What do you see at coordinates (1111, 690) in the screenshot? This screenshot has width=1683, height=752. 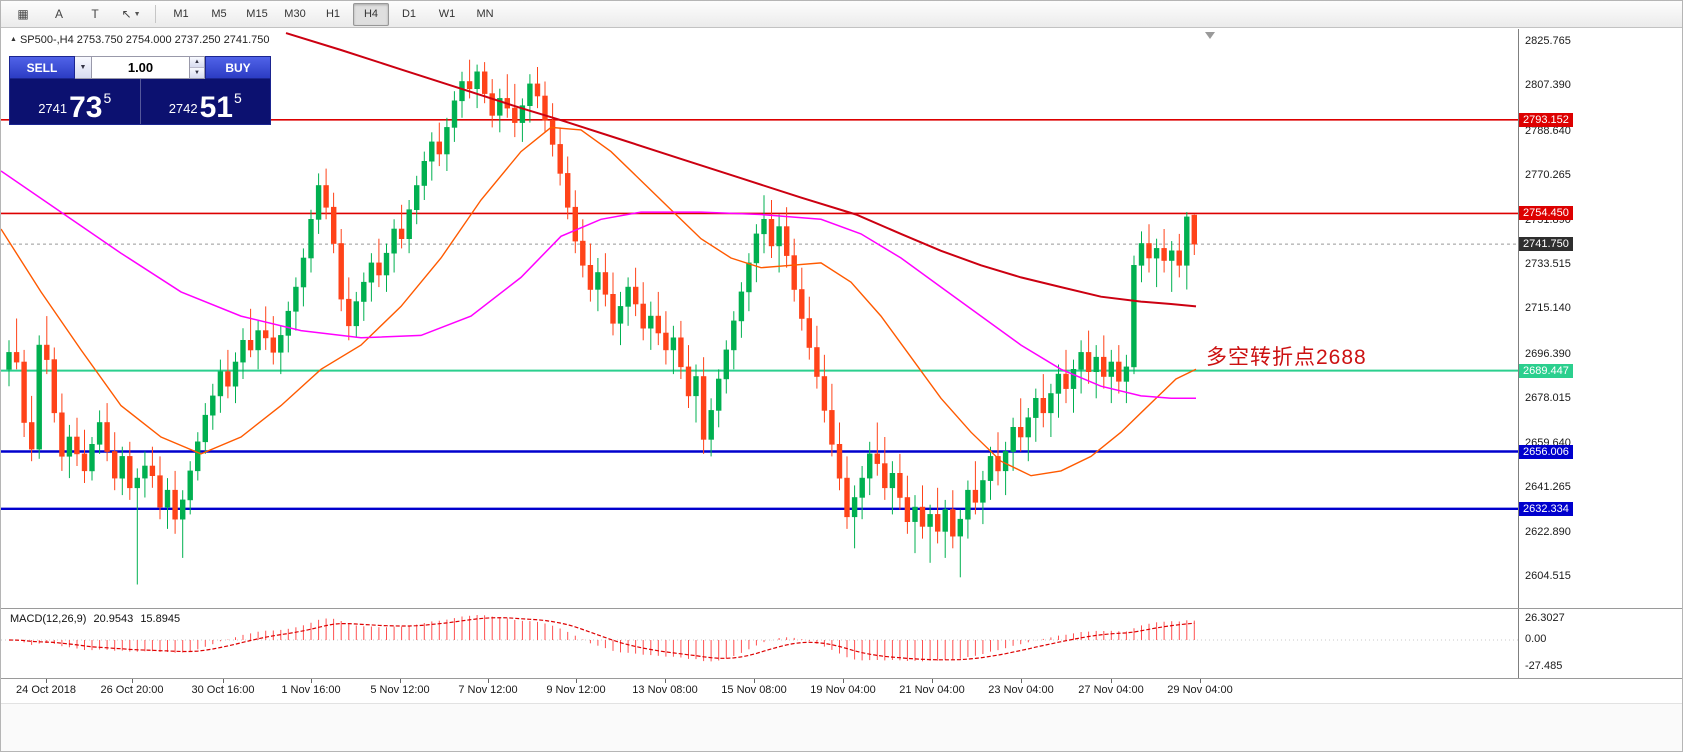 I see `time-axis-label: 27 Nov 04:00` at bounding box center [1111, 690].